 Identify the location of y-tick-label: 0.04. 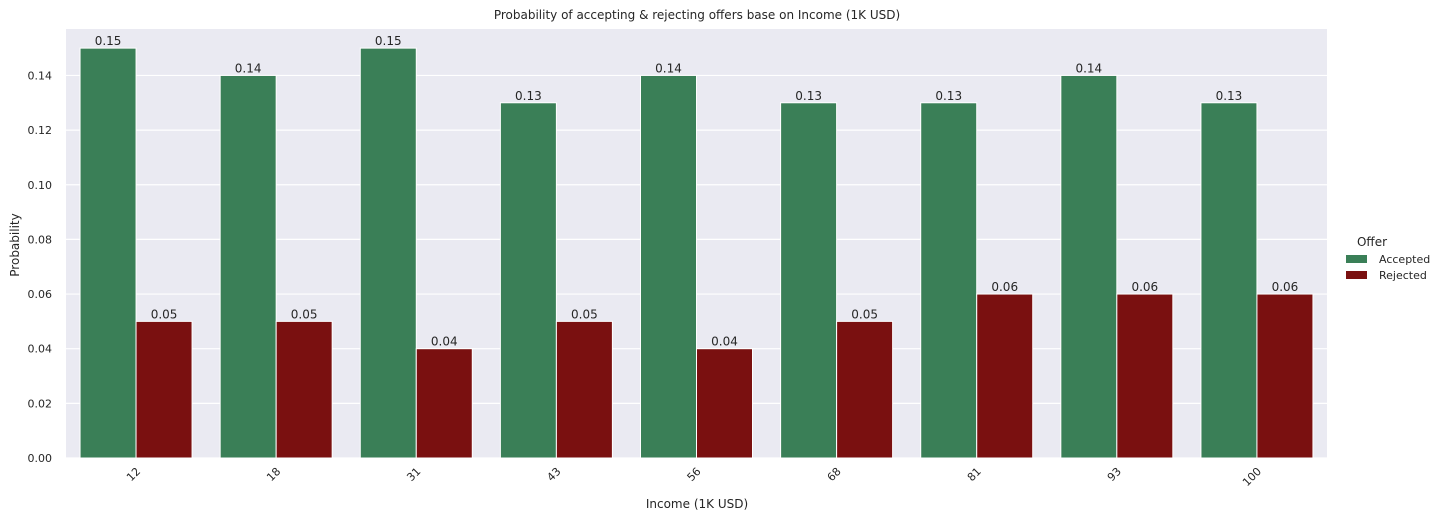
(40, 349).